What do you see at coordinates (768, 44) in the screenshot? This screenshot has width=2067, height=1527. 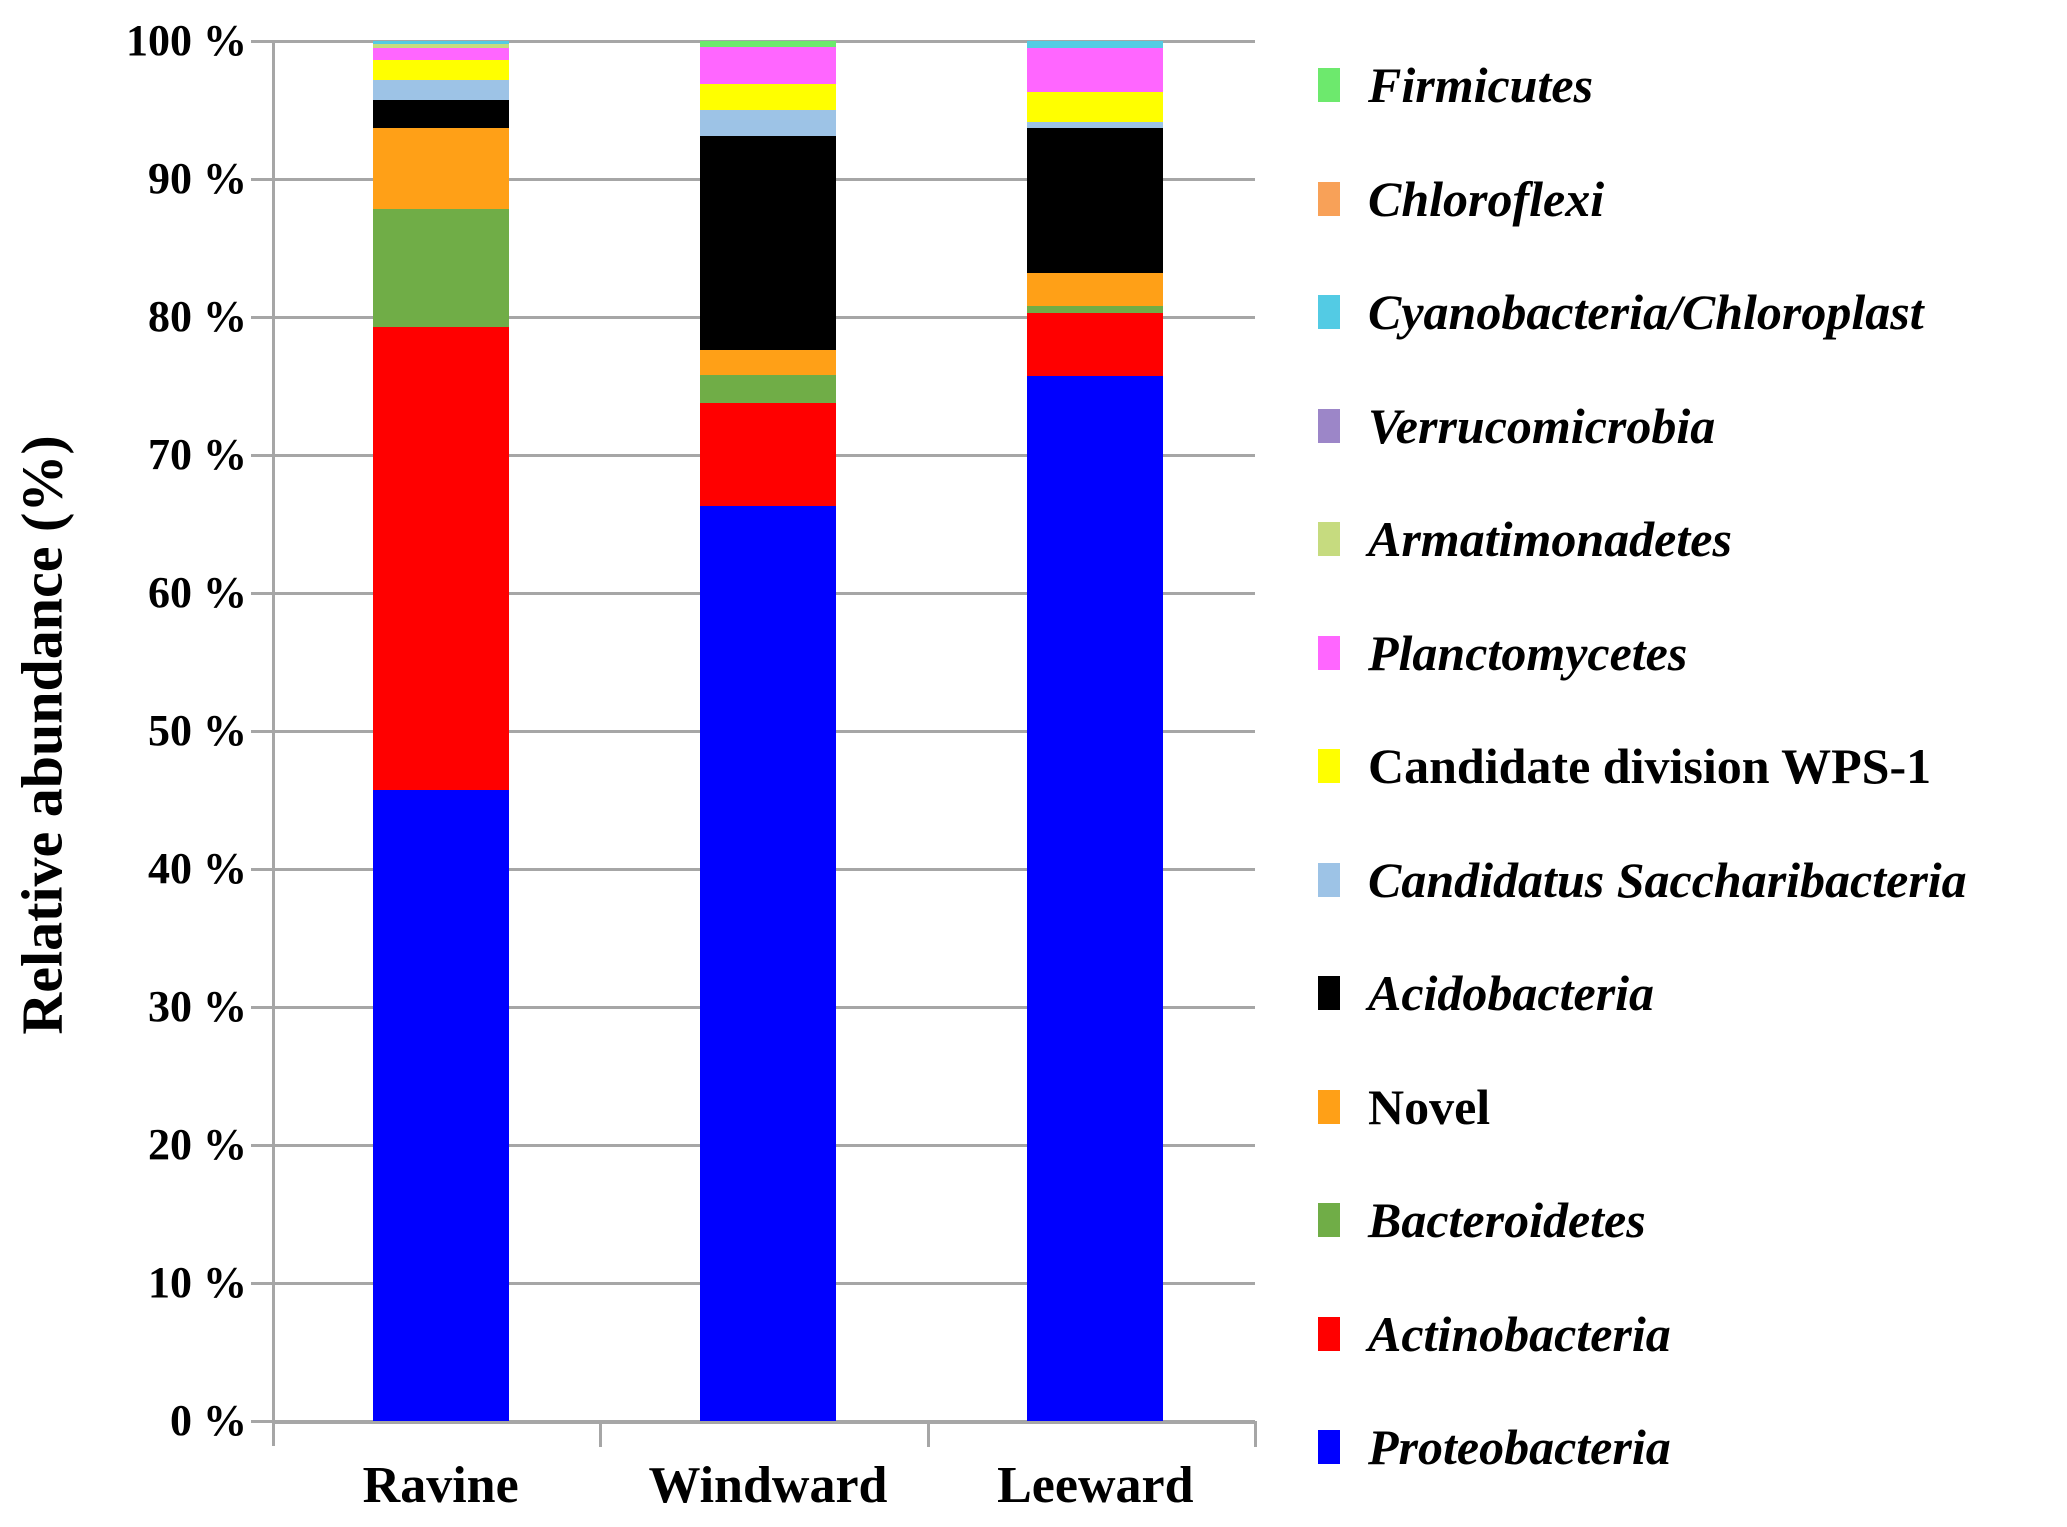 I see `bar-segment-windward-firmicutes` at bounding box center [768, 44].